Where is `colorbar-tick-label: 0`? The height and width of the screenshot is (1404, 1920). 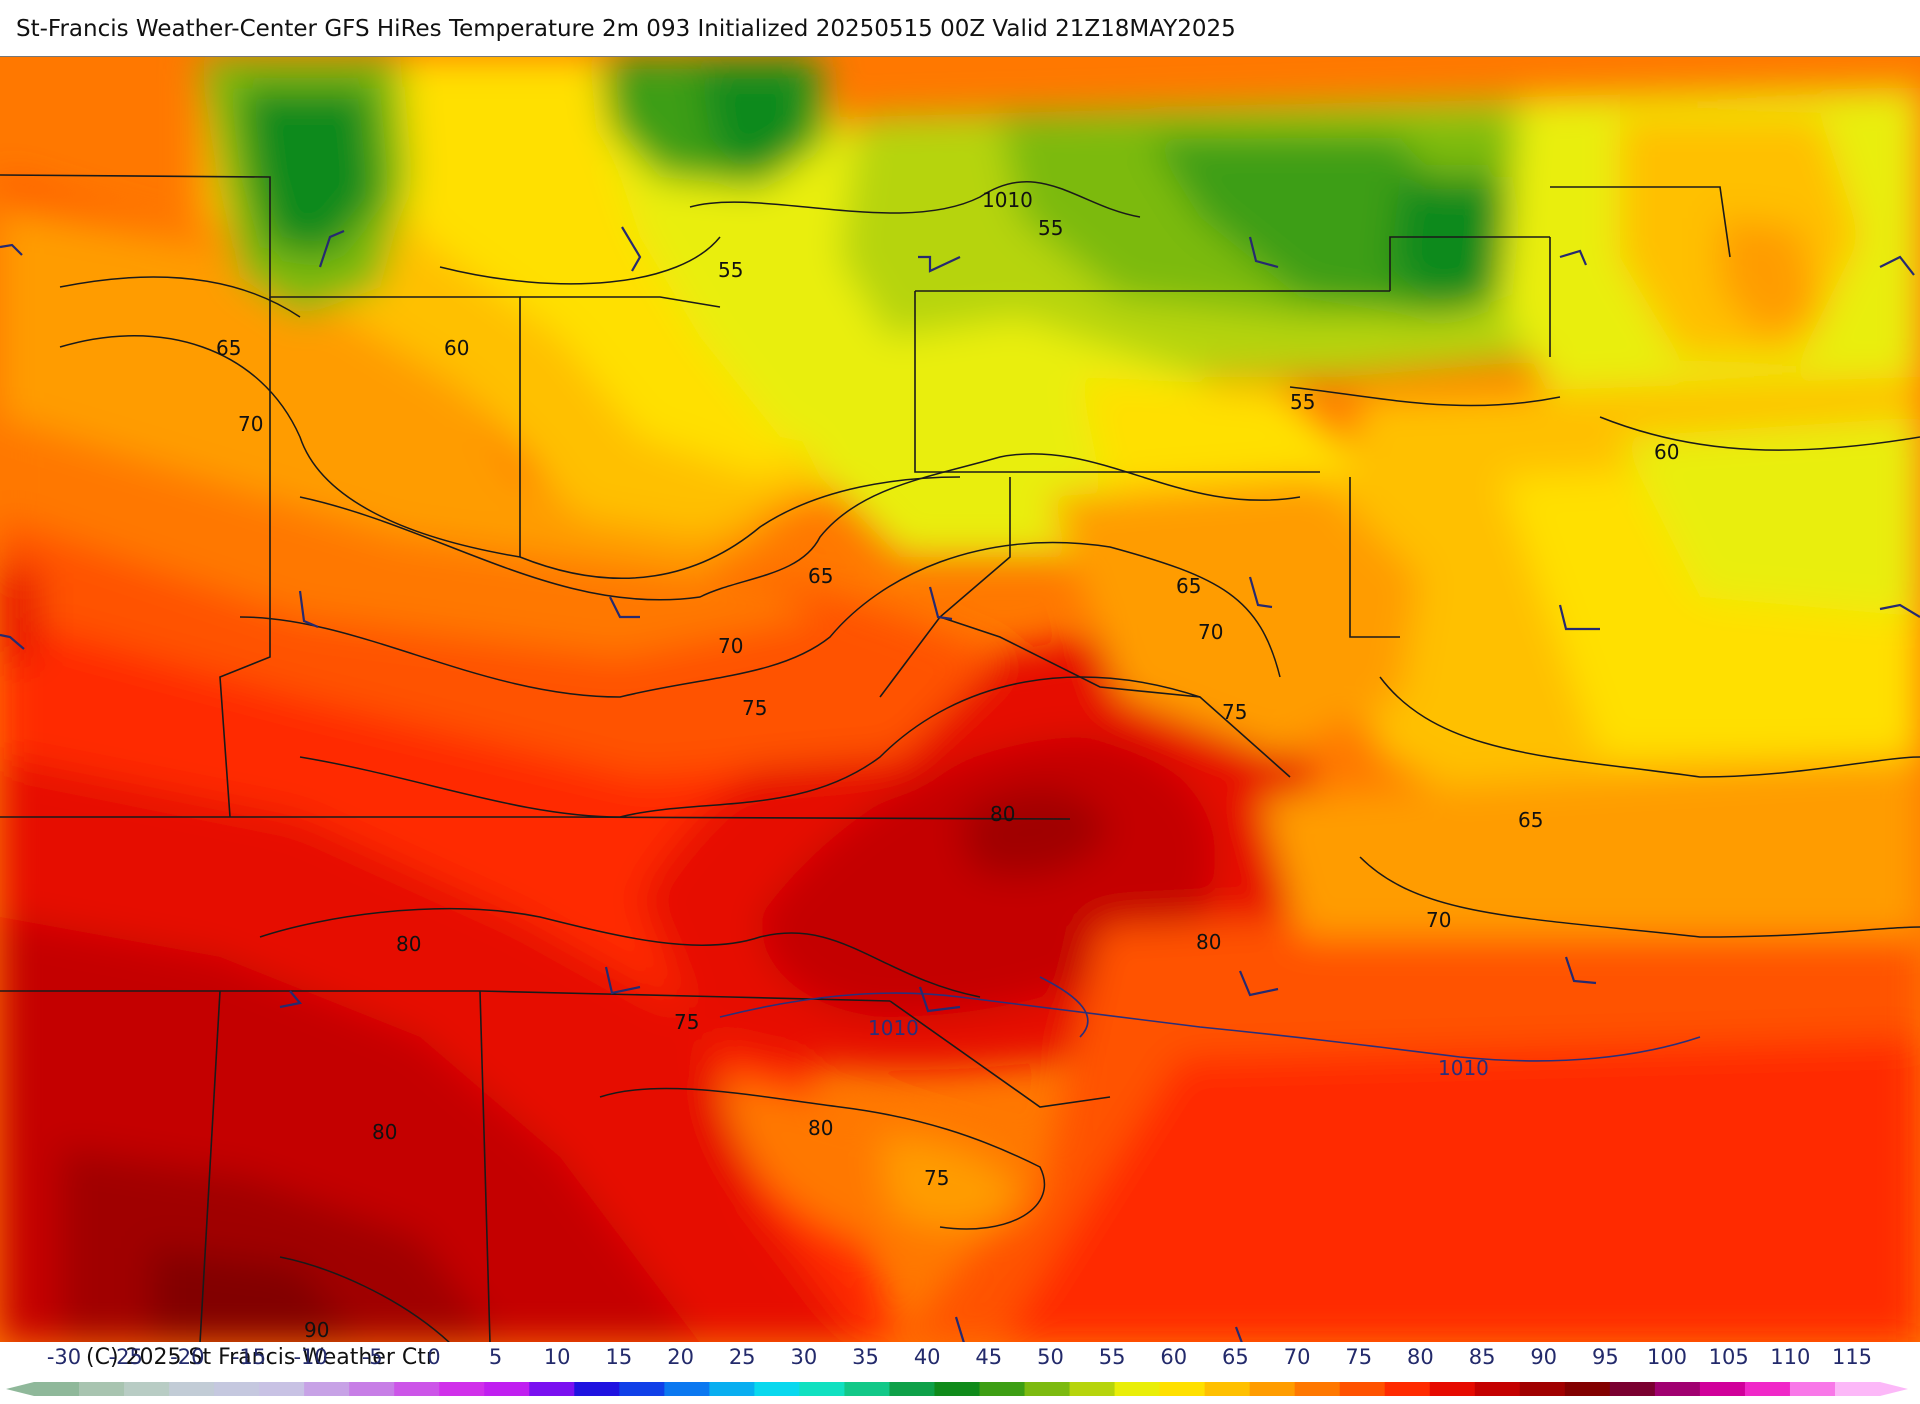 colorbar-tick-label: 0 is located at coordinates (434, 1357).